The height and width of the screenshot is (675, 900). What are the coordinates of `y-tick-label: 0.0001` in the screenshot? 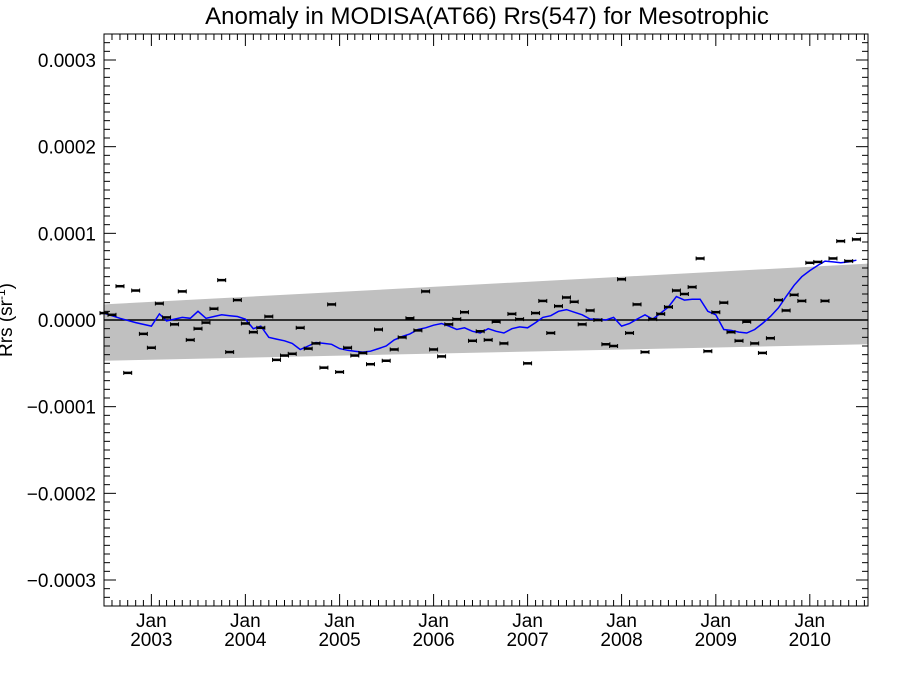 It's located at (67, 234).